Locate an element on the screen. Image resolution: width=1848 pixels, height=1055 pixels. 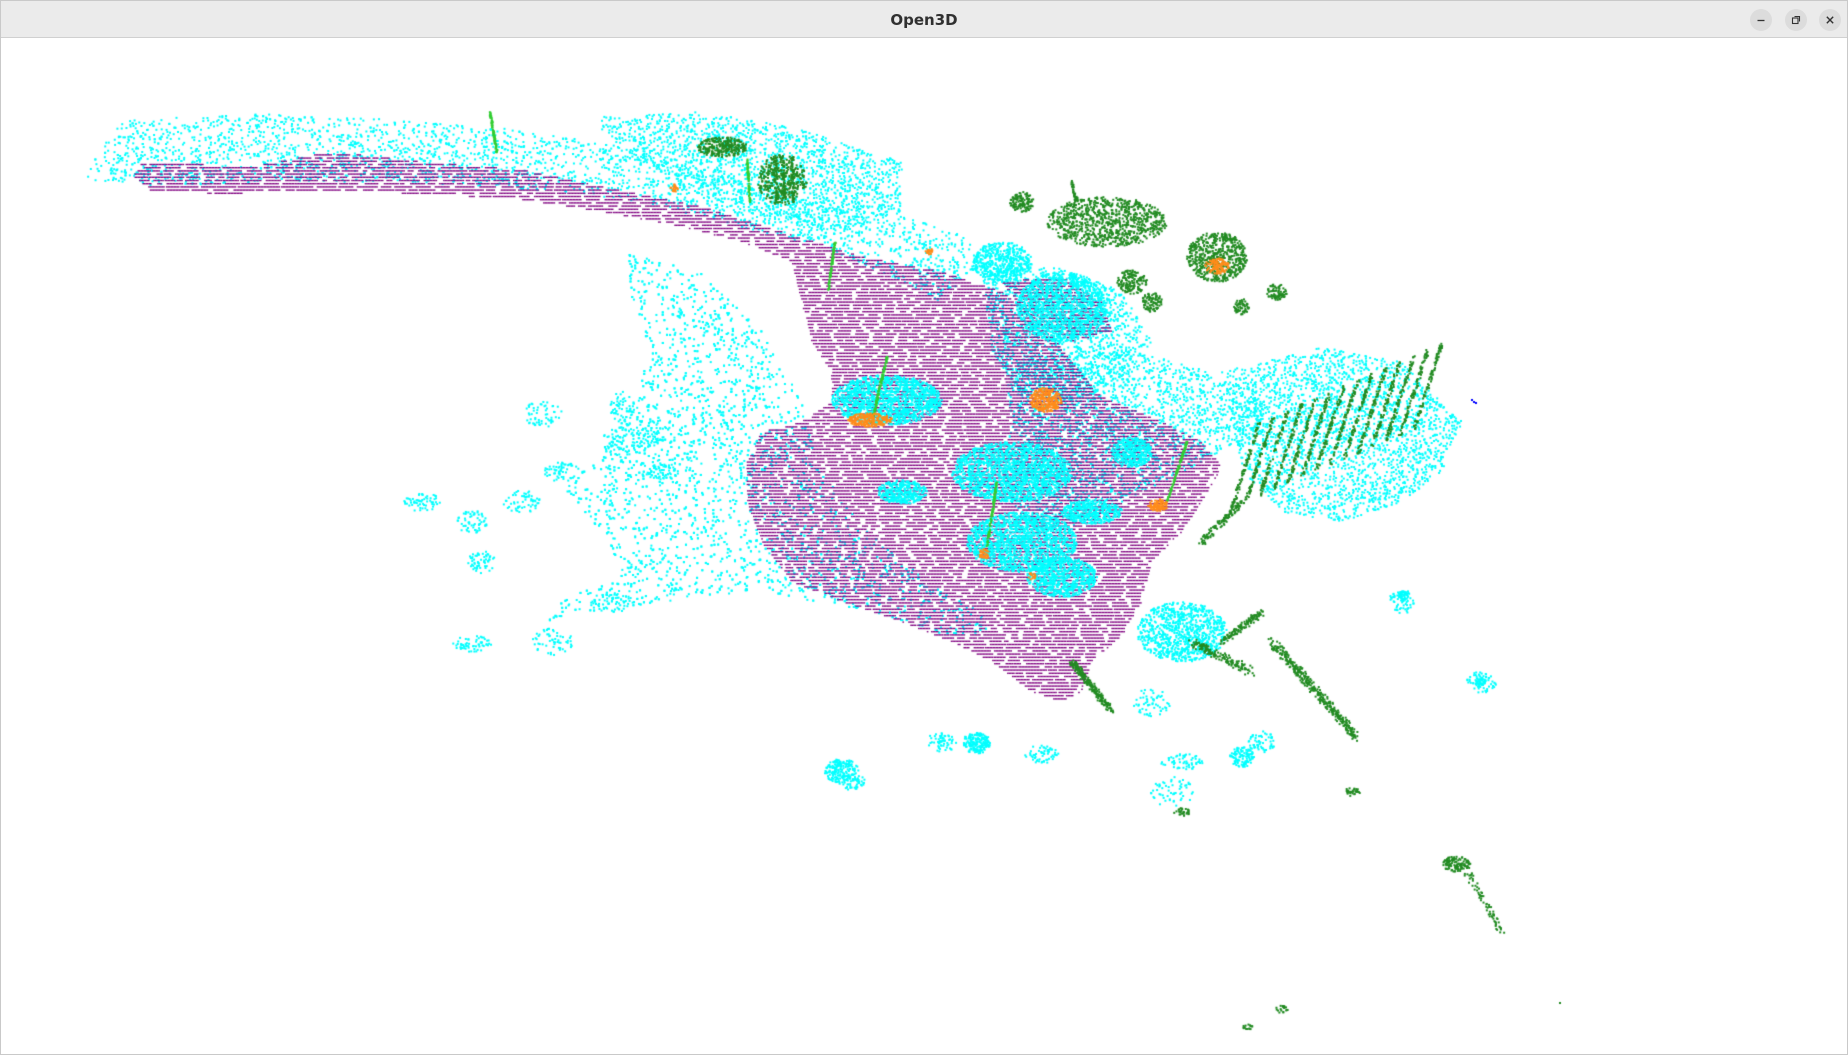
close-icon is located at coordinates (1830, 20).